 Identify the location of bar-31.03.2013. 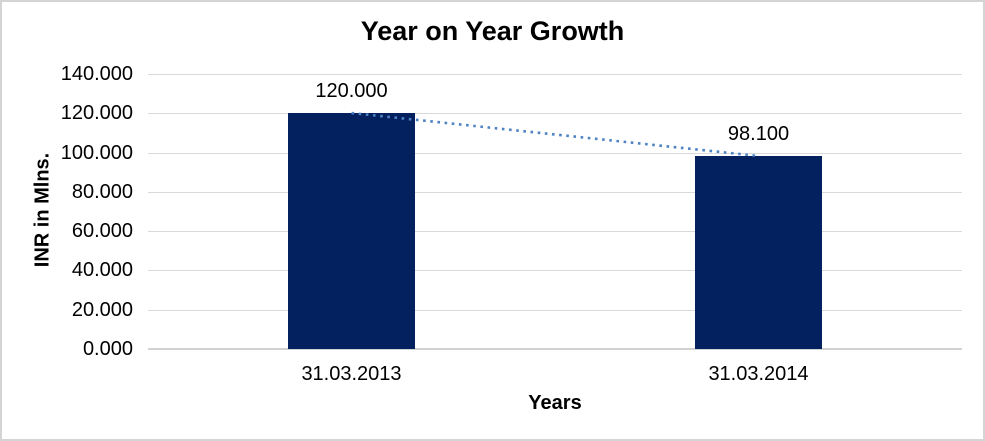
(351, 231).